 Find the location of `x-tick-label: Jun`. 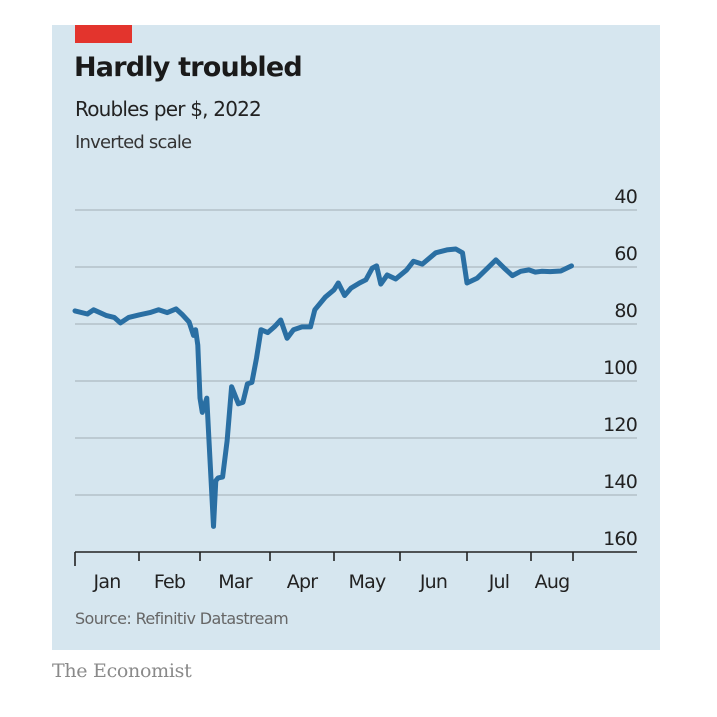

x-tick-label: Jun is located at coordinates (433, 582).